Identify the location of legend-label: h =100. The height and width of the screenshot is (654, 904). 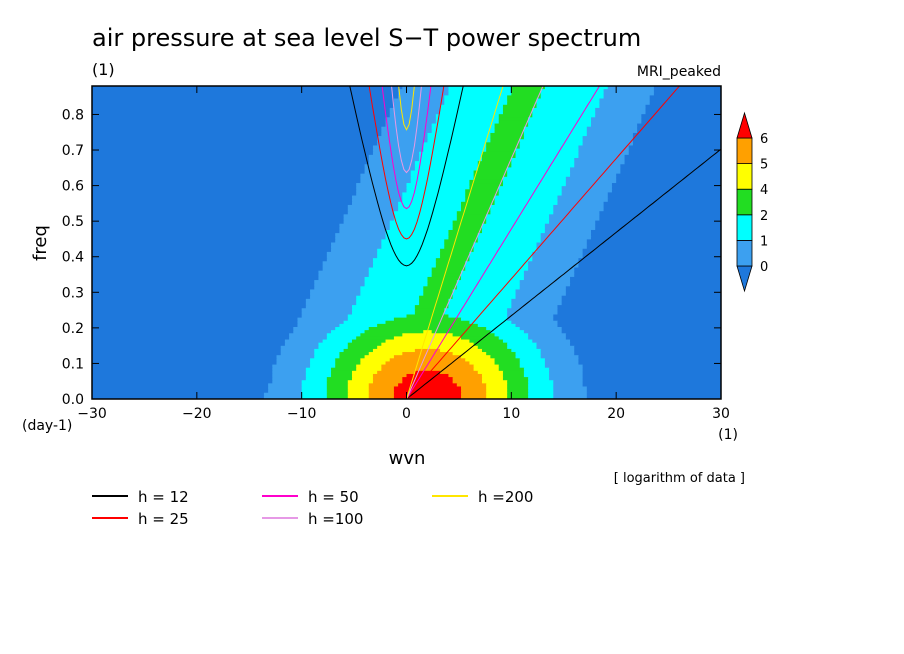
(335, 519).